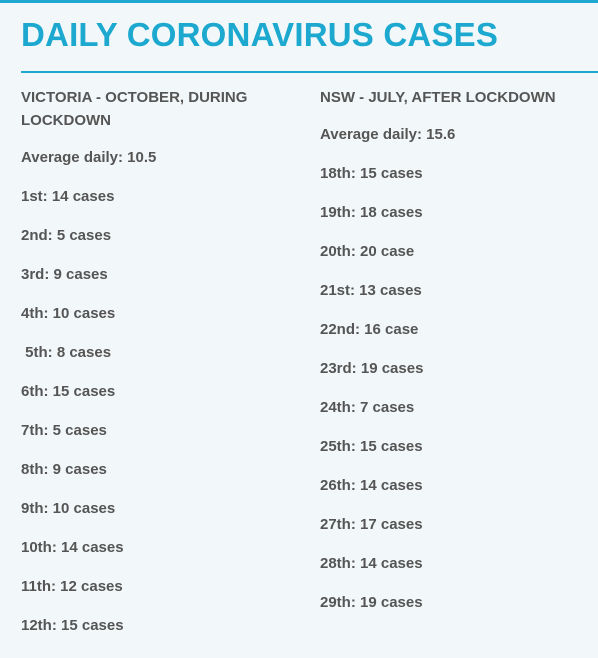  Describe the element at coordinates (371, 212) in the screenshot. I see `list-item: 19th: 18 cases` at that location.